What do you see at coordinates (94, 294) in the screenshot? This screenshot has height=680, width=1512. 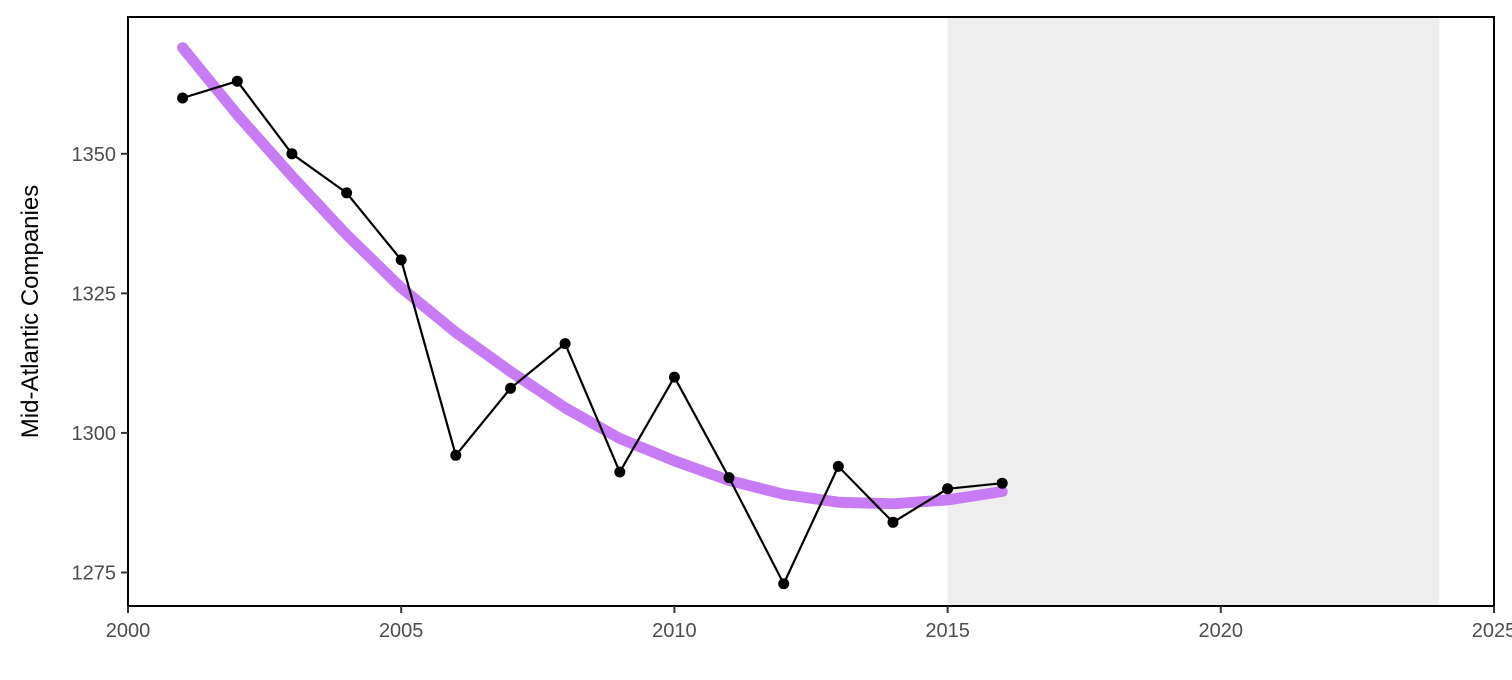 I see `y-tick-label: 1325` at bounding box center [94, 294].